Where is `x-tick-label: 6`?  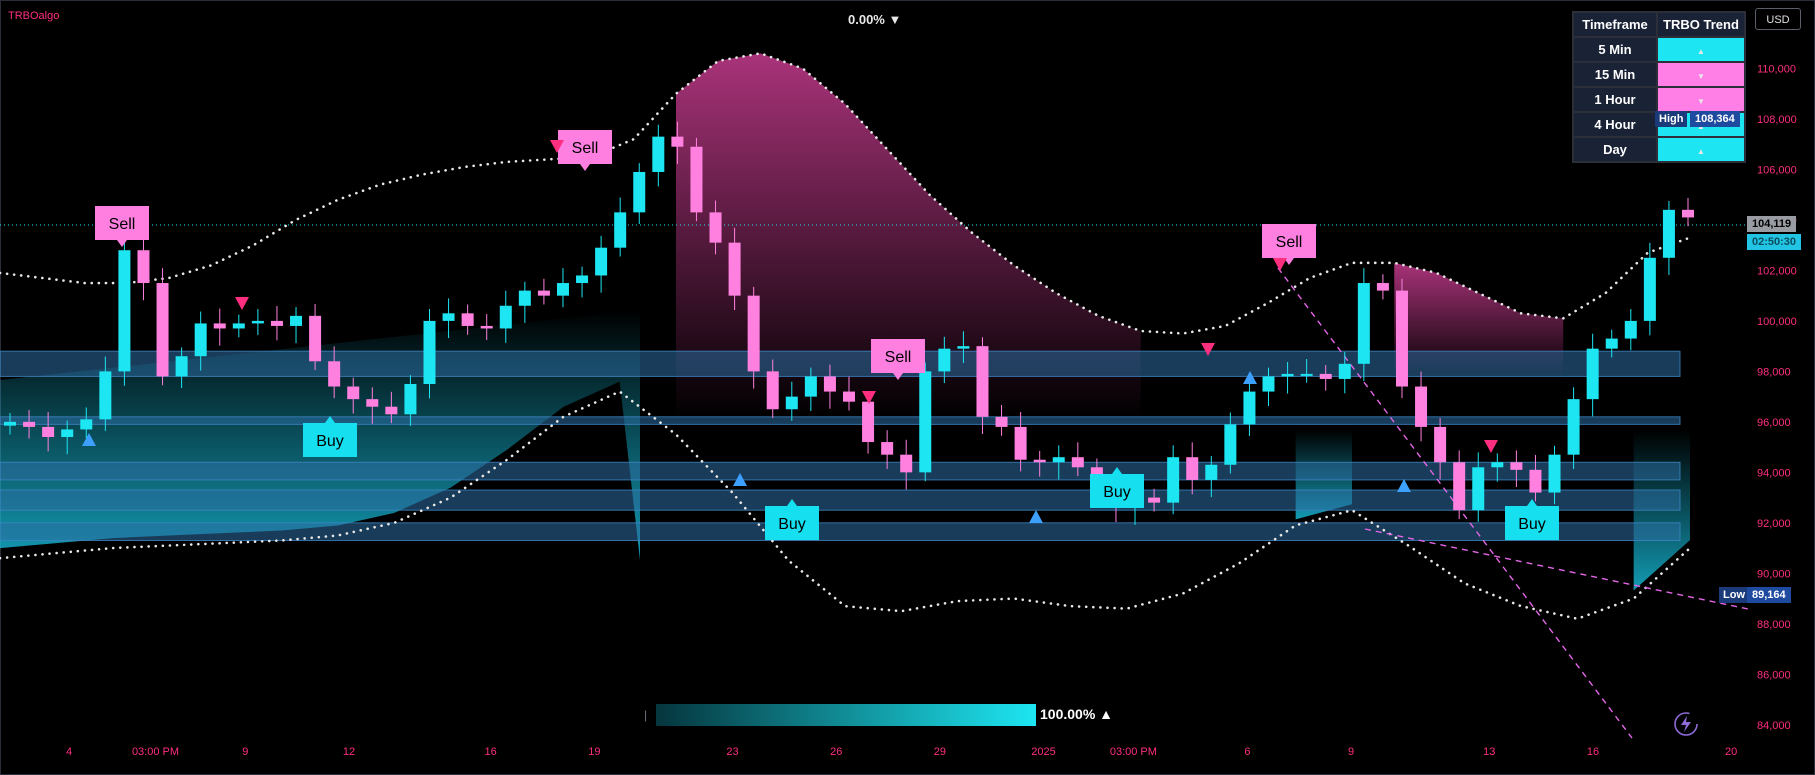 x-tick-label: 6 is located at coordinates (1247, 752).